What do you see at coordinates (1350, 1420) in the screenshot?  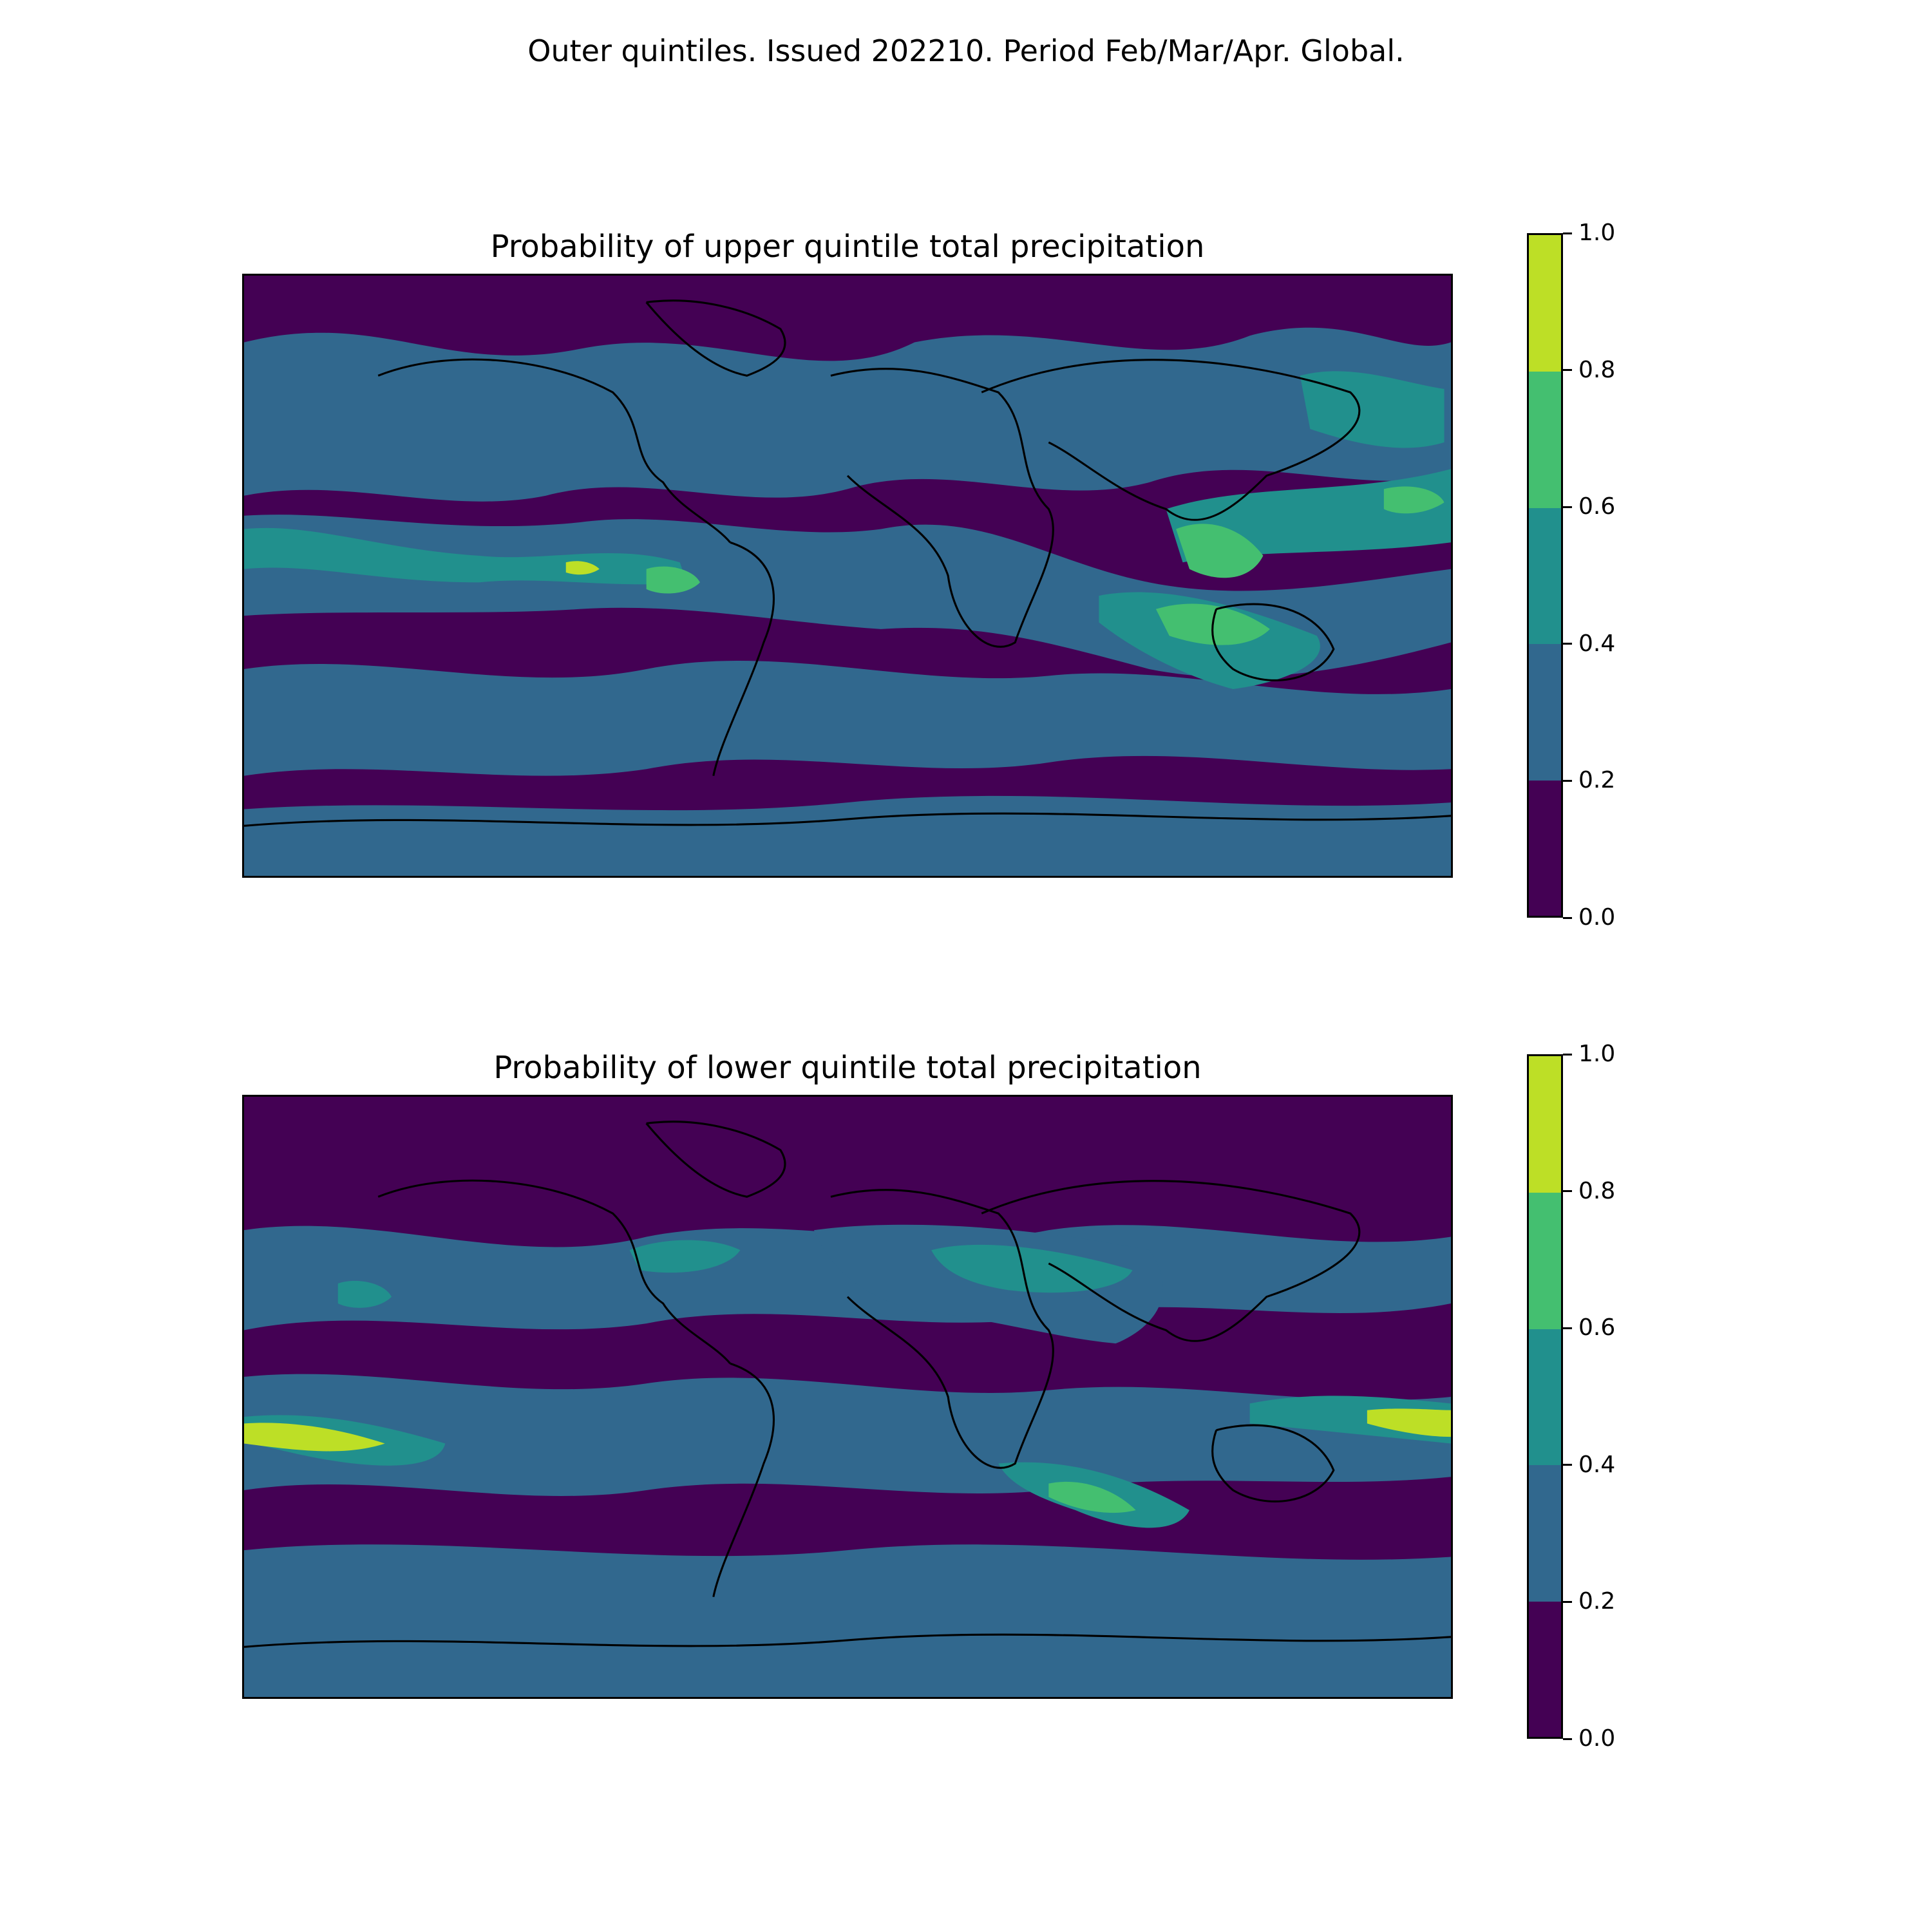 I see `patch-lower-wpac` at bounding box center [1350, 1420].